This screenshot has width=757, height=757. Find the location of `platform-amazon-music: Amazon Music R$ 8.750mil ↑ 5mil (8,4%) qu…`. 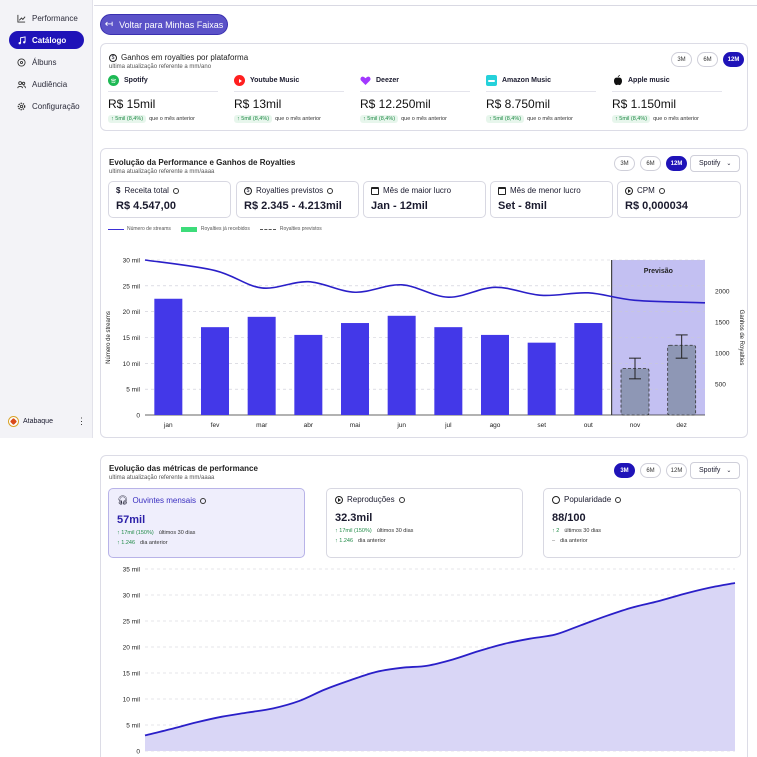

platform-amazon-music: Amazon Music R$ 8.750mil ↑ 5mil (8,4%) qu… is located at coordinates (541, 99).